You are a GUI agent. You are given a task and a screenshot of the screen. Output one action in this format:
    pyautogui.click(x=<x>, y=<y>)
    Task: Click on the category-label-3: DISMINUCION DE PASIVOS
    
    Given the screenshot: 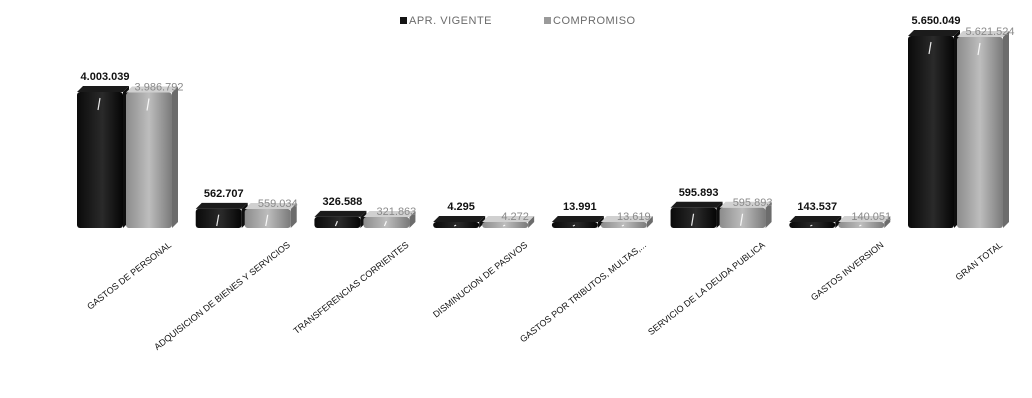 What is the action you would take?
    pyautogui.click(x=480, y=280)
    